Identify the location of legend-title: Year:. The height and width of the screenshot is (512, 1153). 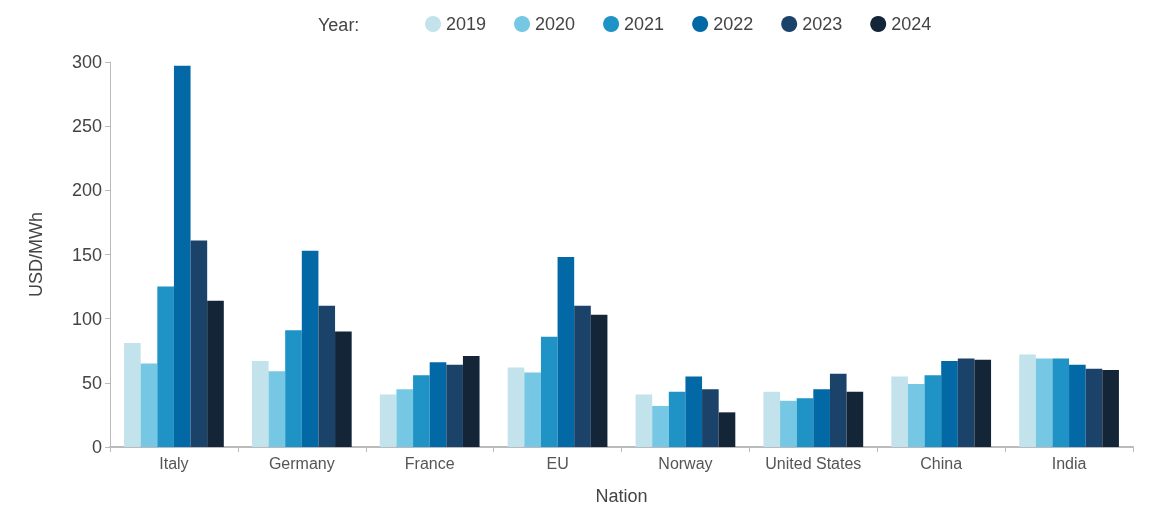
(339, 25).